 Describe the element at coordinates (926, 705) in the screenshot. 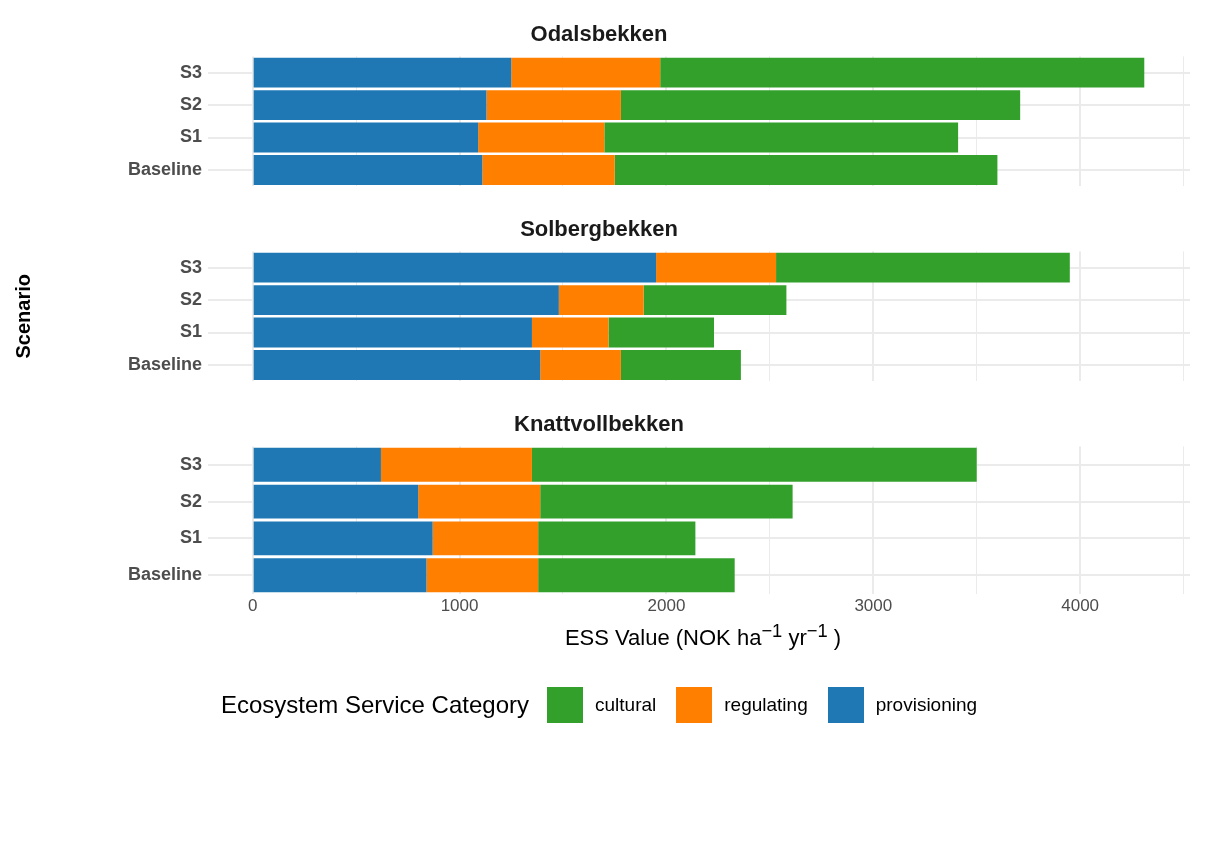

I see `legend-label: provisioning` at that location.